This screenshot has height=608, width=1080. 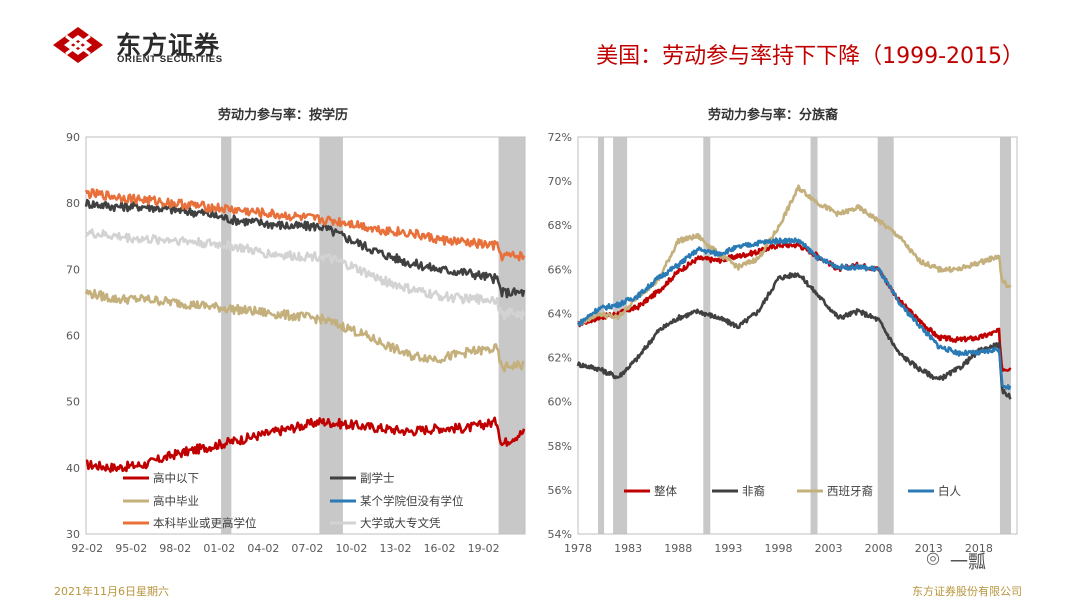 I want to click on x-tick-label: 1983, so click(x=628, y=548).